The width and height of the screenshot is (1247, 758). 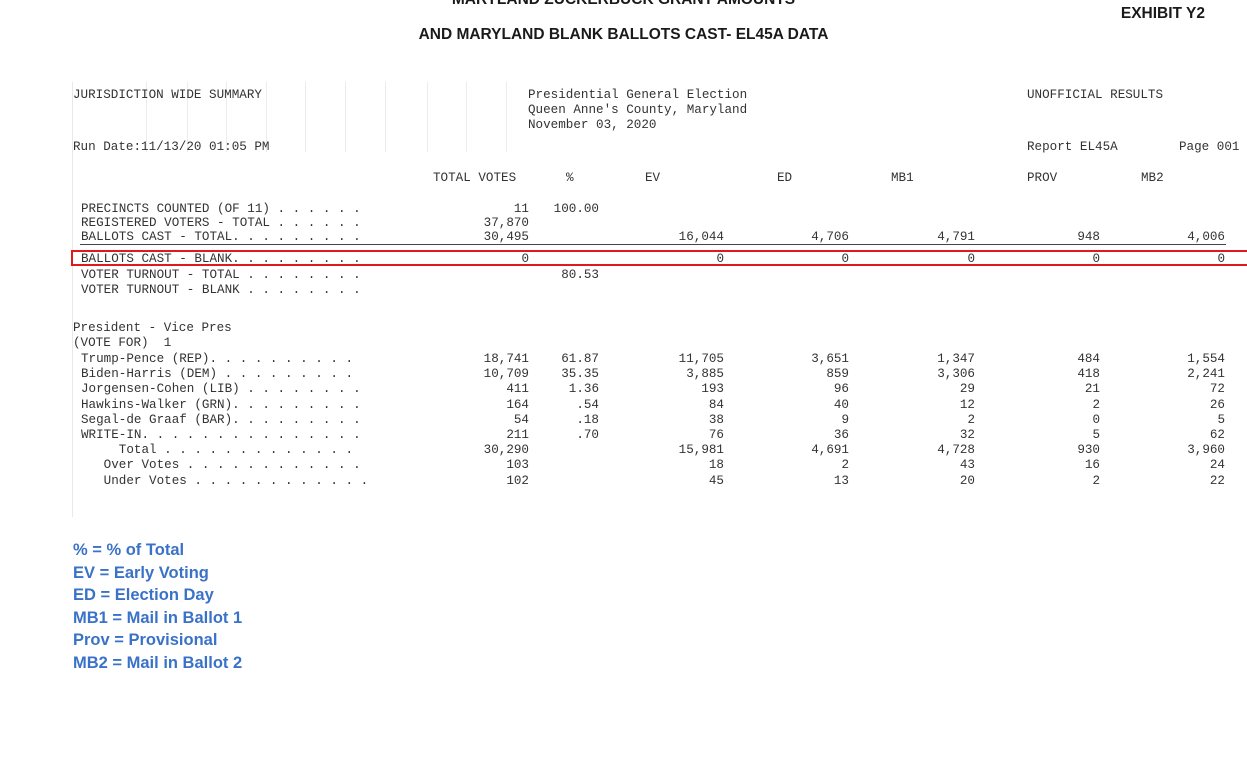 I want to click on cell-mb1: 4,728, so click(x=956, y=450).